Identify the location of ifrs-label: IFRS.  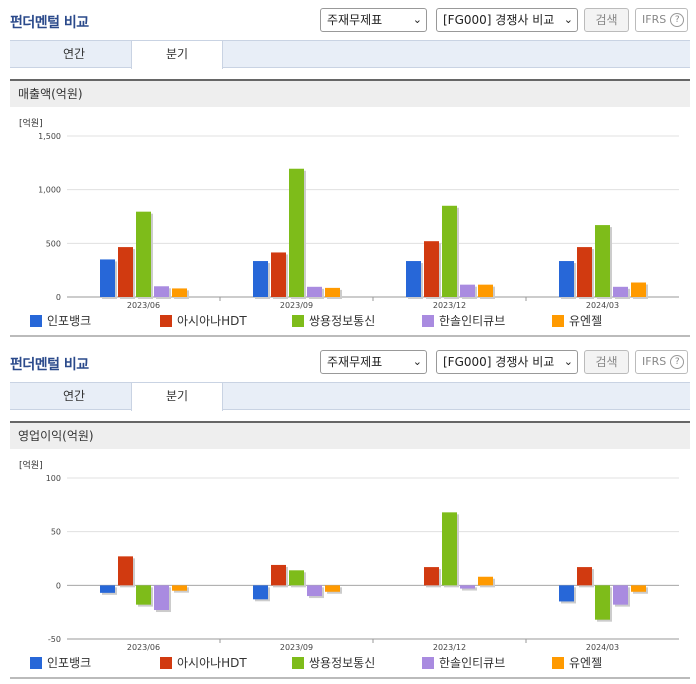
(654, 19).